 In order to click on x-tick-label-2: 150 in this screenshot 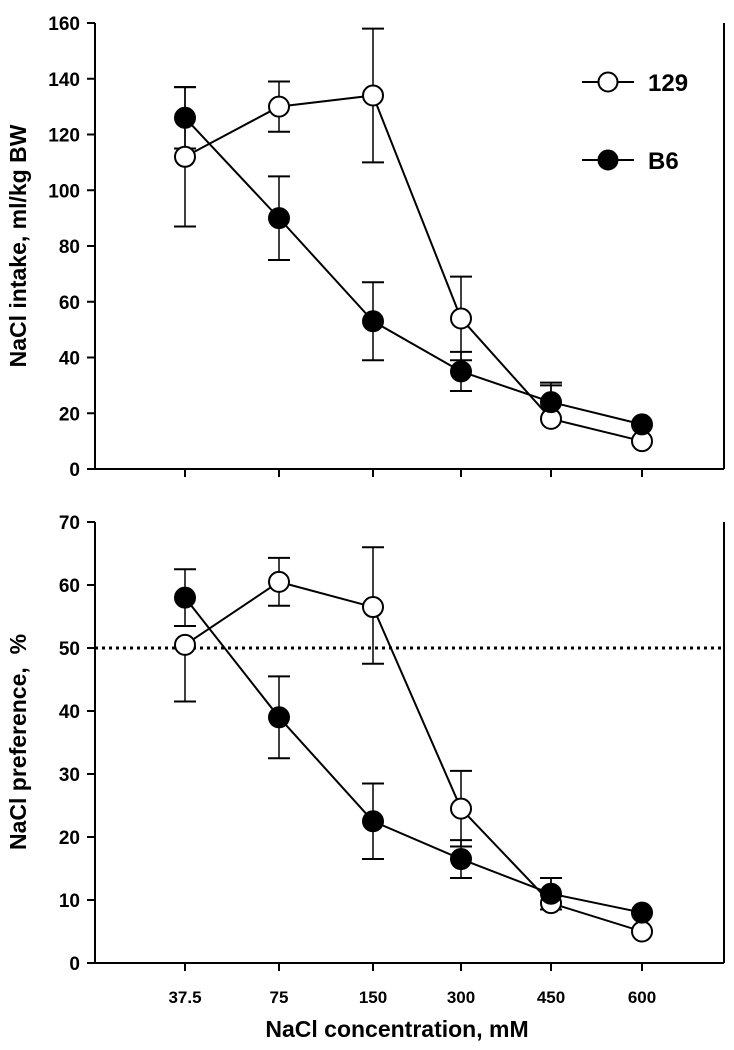, I will do `click(373, 997)`.